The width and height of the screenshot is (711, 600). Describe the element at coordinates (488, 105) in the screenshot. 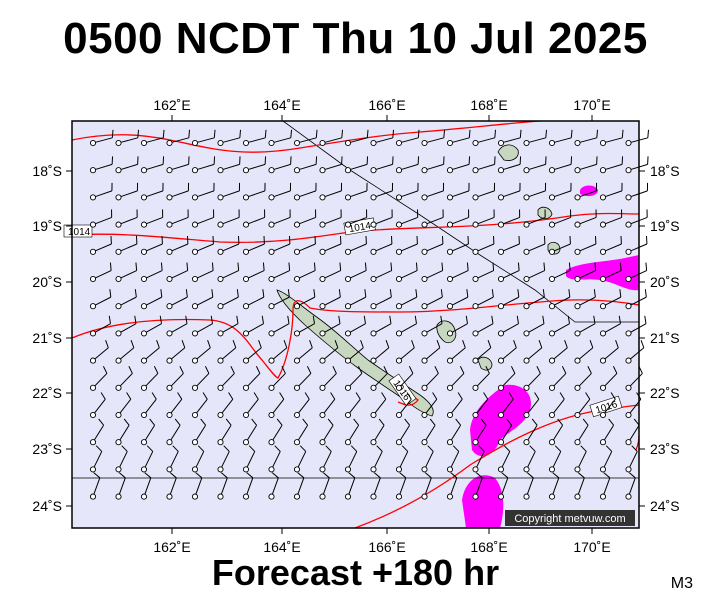

I see `lon-label-top-168: 168˚E` at that location.